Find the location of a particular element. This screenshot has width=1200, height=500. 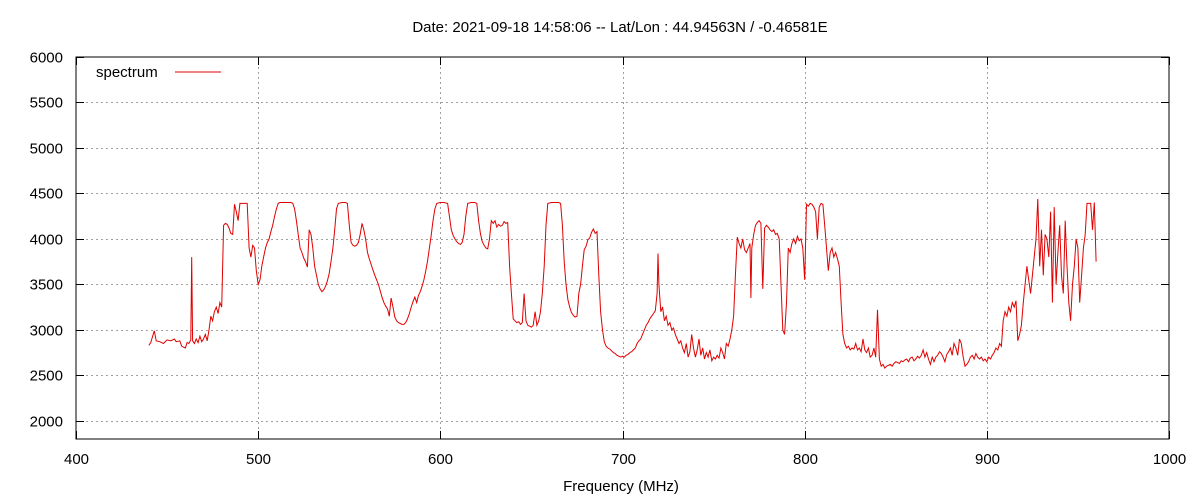

x-tick-label: 800 is located at coordinates (805, 459).